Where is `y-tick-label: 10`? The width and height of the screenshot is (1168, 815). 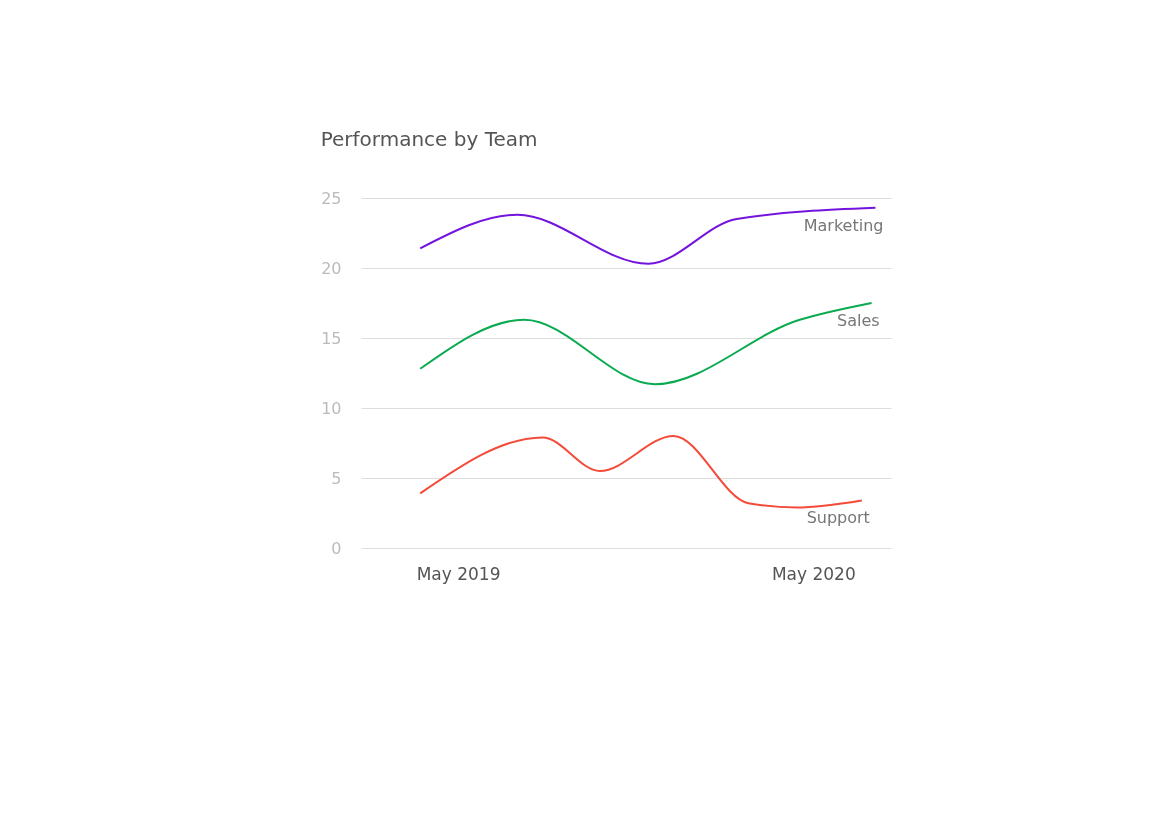 y-tick-label: 10 is located at coordinates (331, 408).